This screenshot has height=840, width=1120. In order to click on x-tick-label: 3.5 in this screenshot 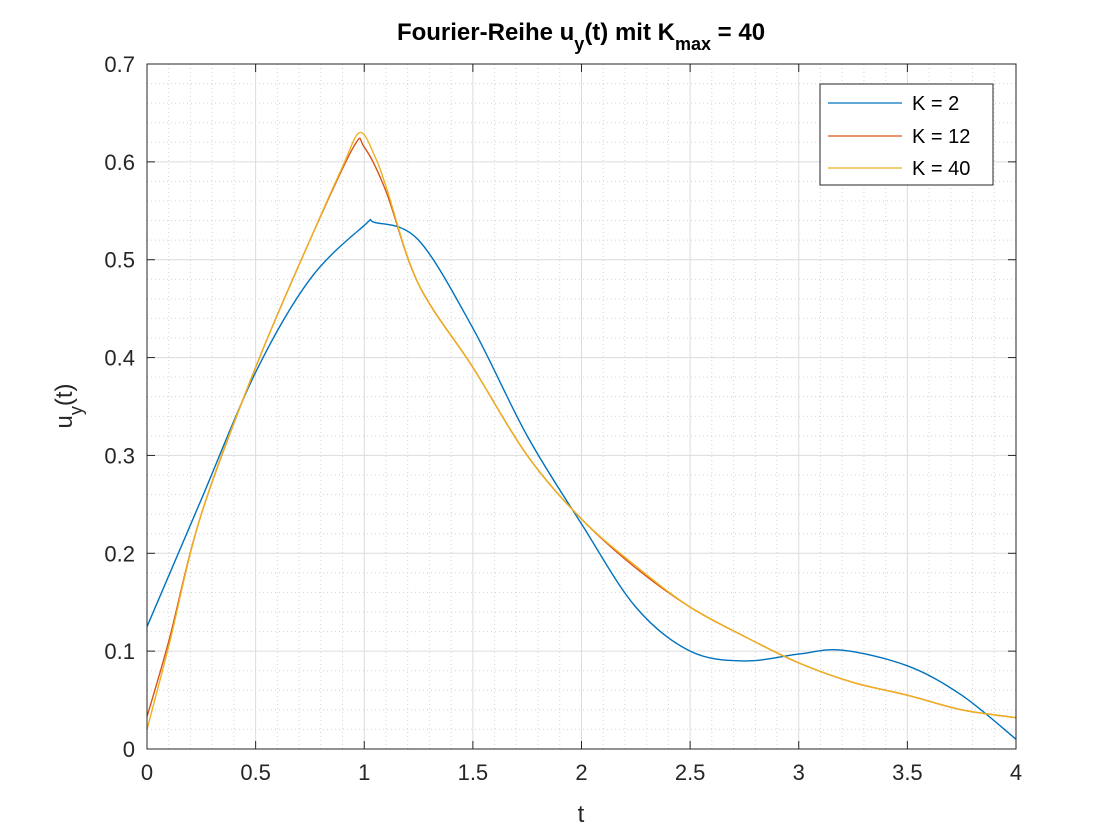, I will do `click(907, 772)`.